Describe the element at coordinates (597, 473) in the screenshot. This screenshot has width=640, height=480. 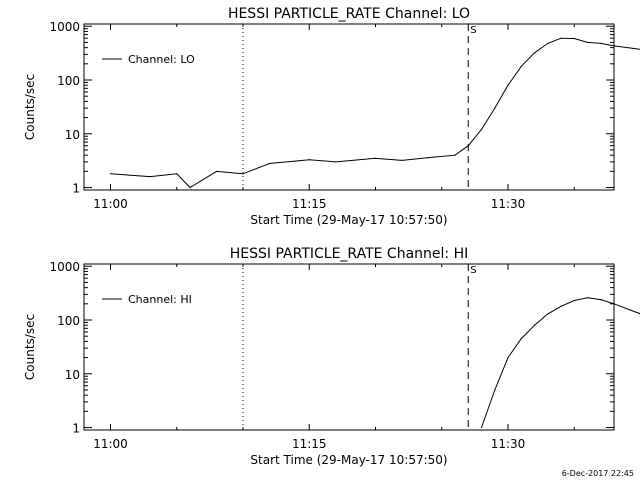
I see `footer-timestamp: 6-Dec-2017 22:45` at that location.